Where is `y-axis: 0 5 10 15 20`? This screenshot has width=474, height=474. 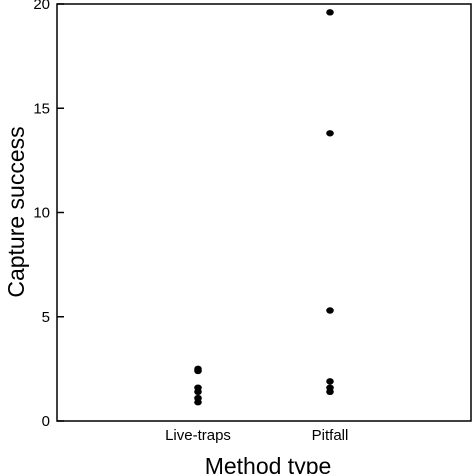 y-axis: 0 5 10 15 20 is located at coordinates (48, 215).